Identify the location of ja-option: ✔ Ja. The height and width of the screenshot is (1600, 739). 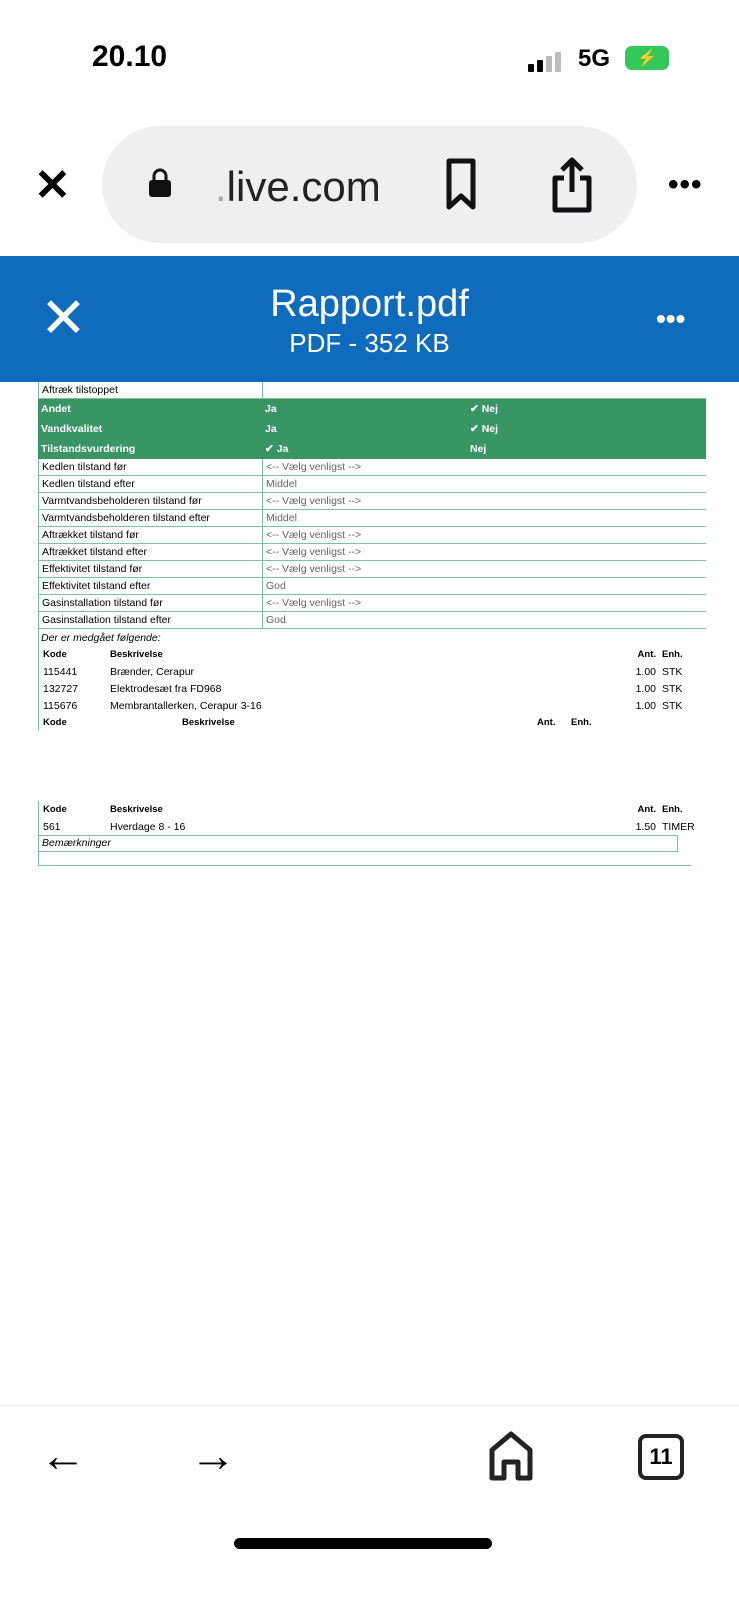
(277, 449).